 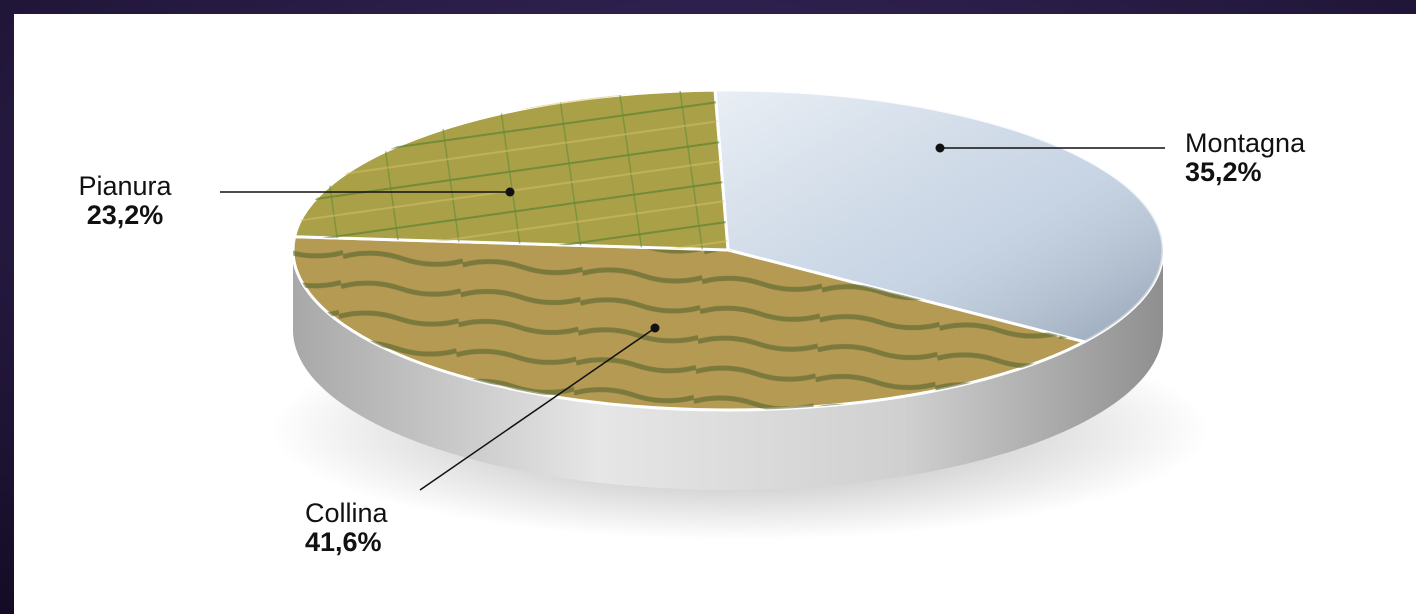 What do you see at coordinates (537, 409) in the screenshot?
I see `leader-line` at bounding box center [537, 409].